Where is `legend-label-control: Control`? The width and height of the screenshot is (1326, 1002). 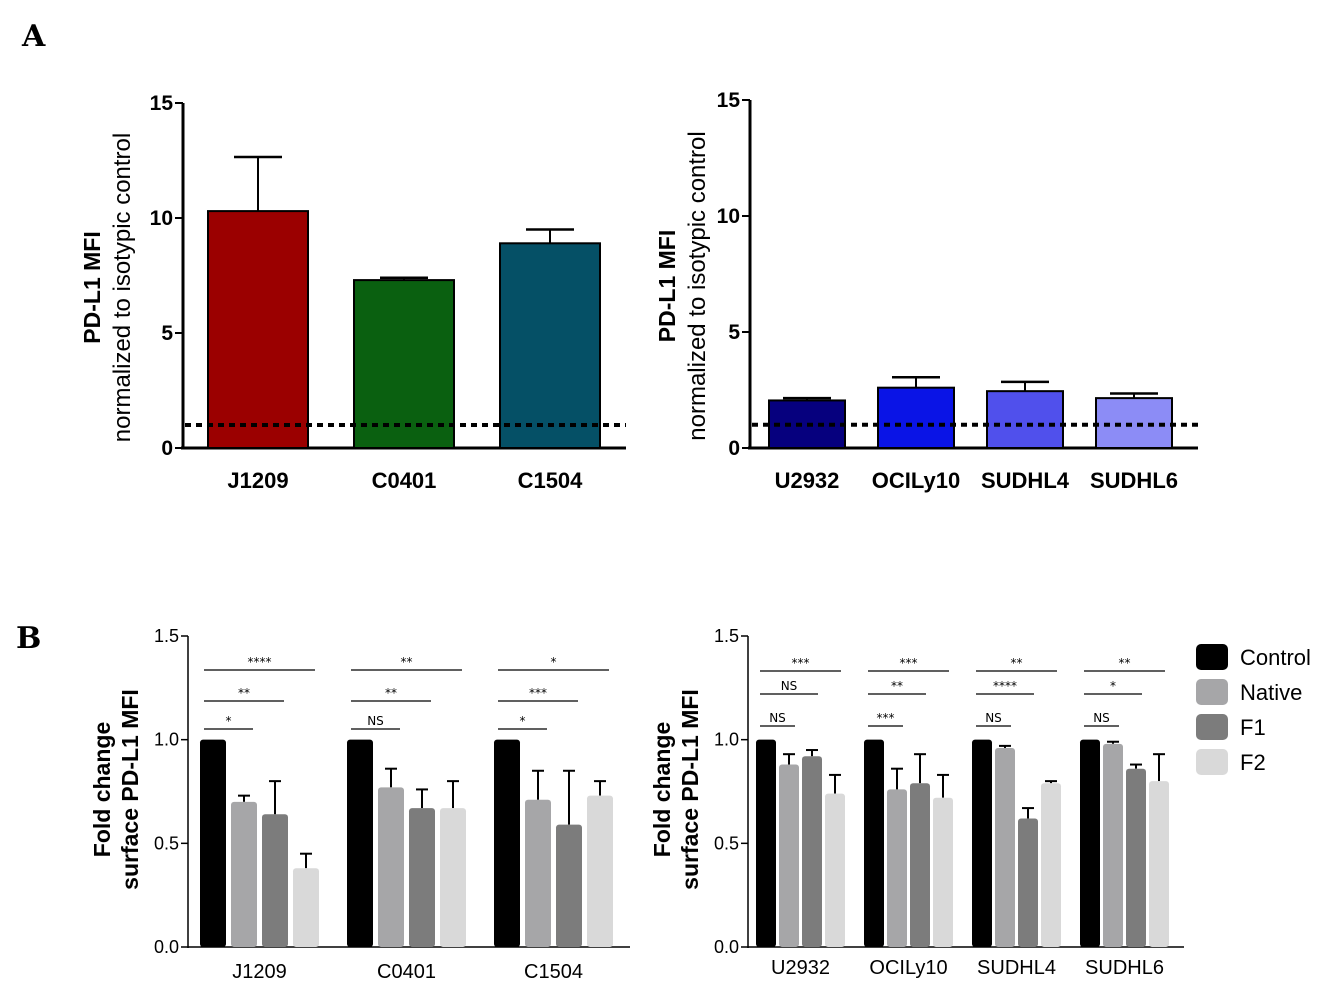
legend-label-control: Control is located at coordinates (1275, 657).